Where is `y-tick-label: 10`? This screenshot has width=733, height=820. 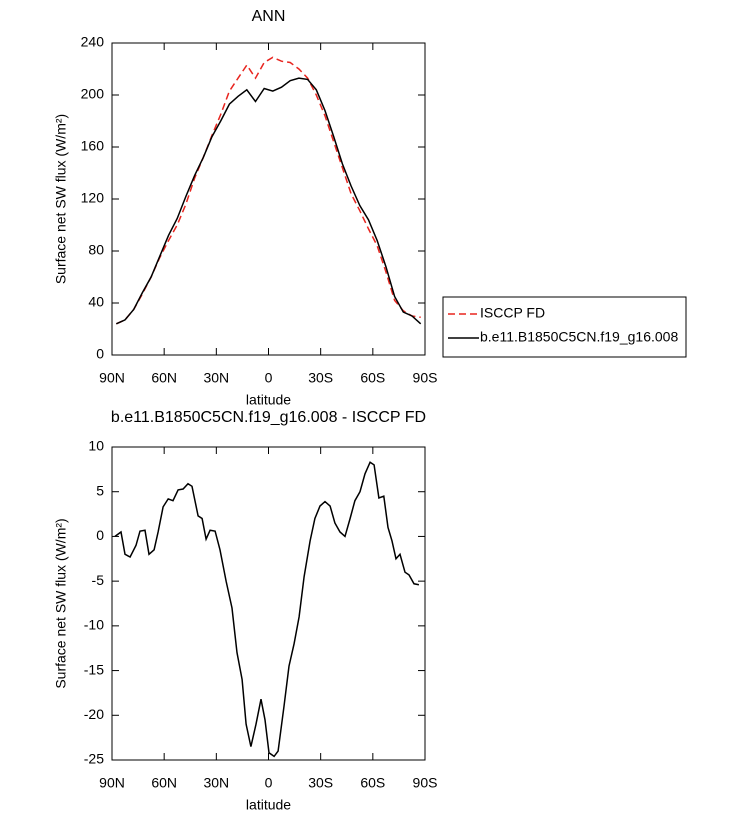
y-tick-label: 10 is located at coordinates (96, 446).